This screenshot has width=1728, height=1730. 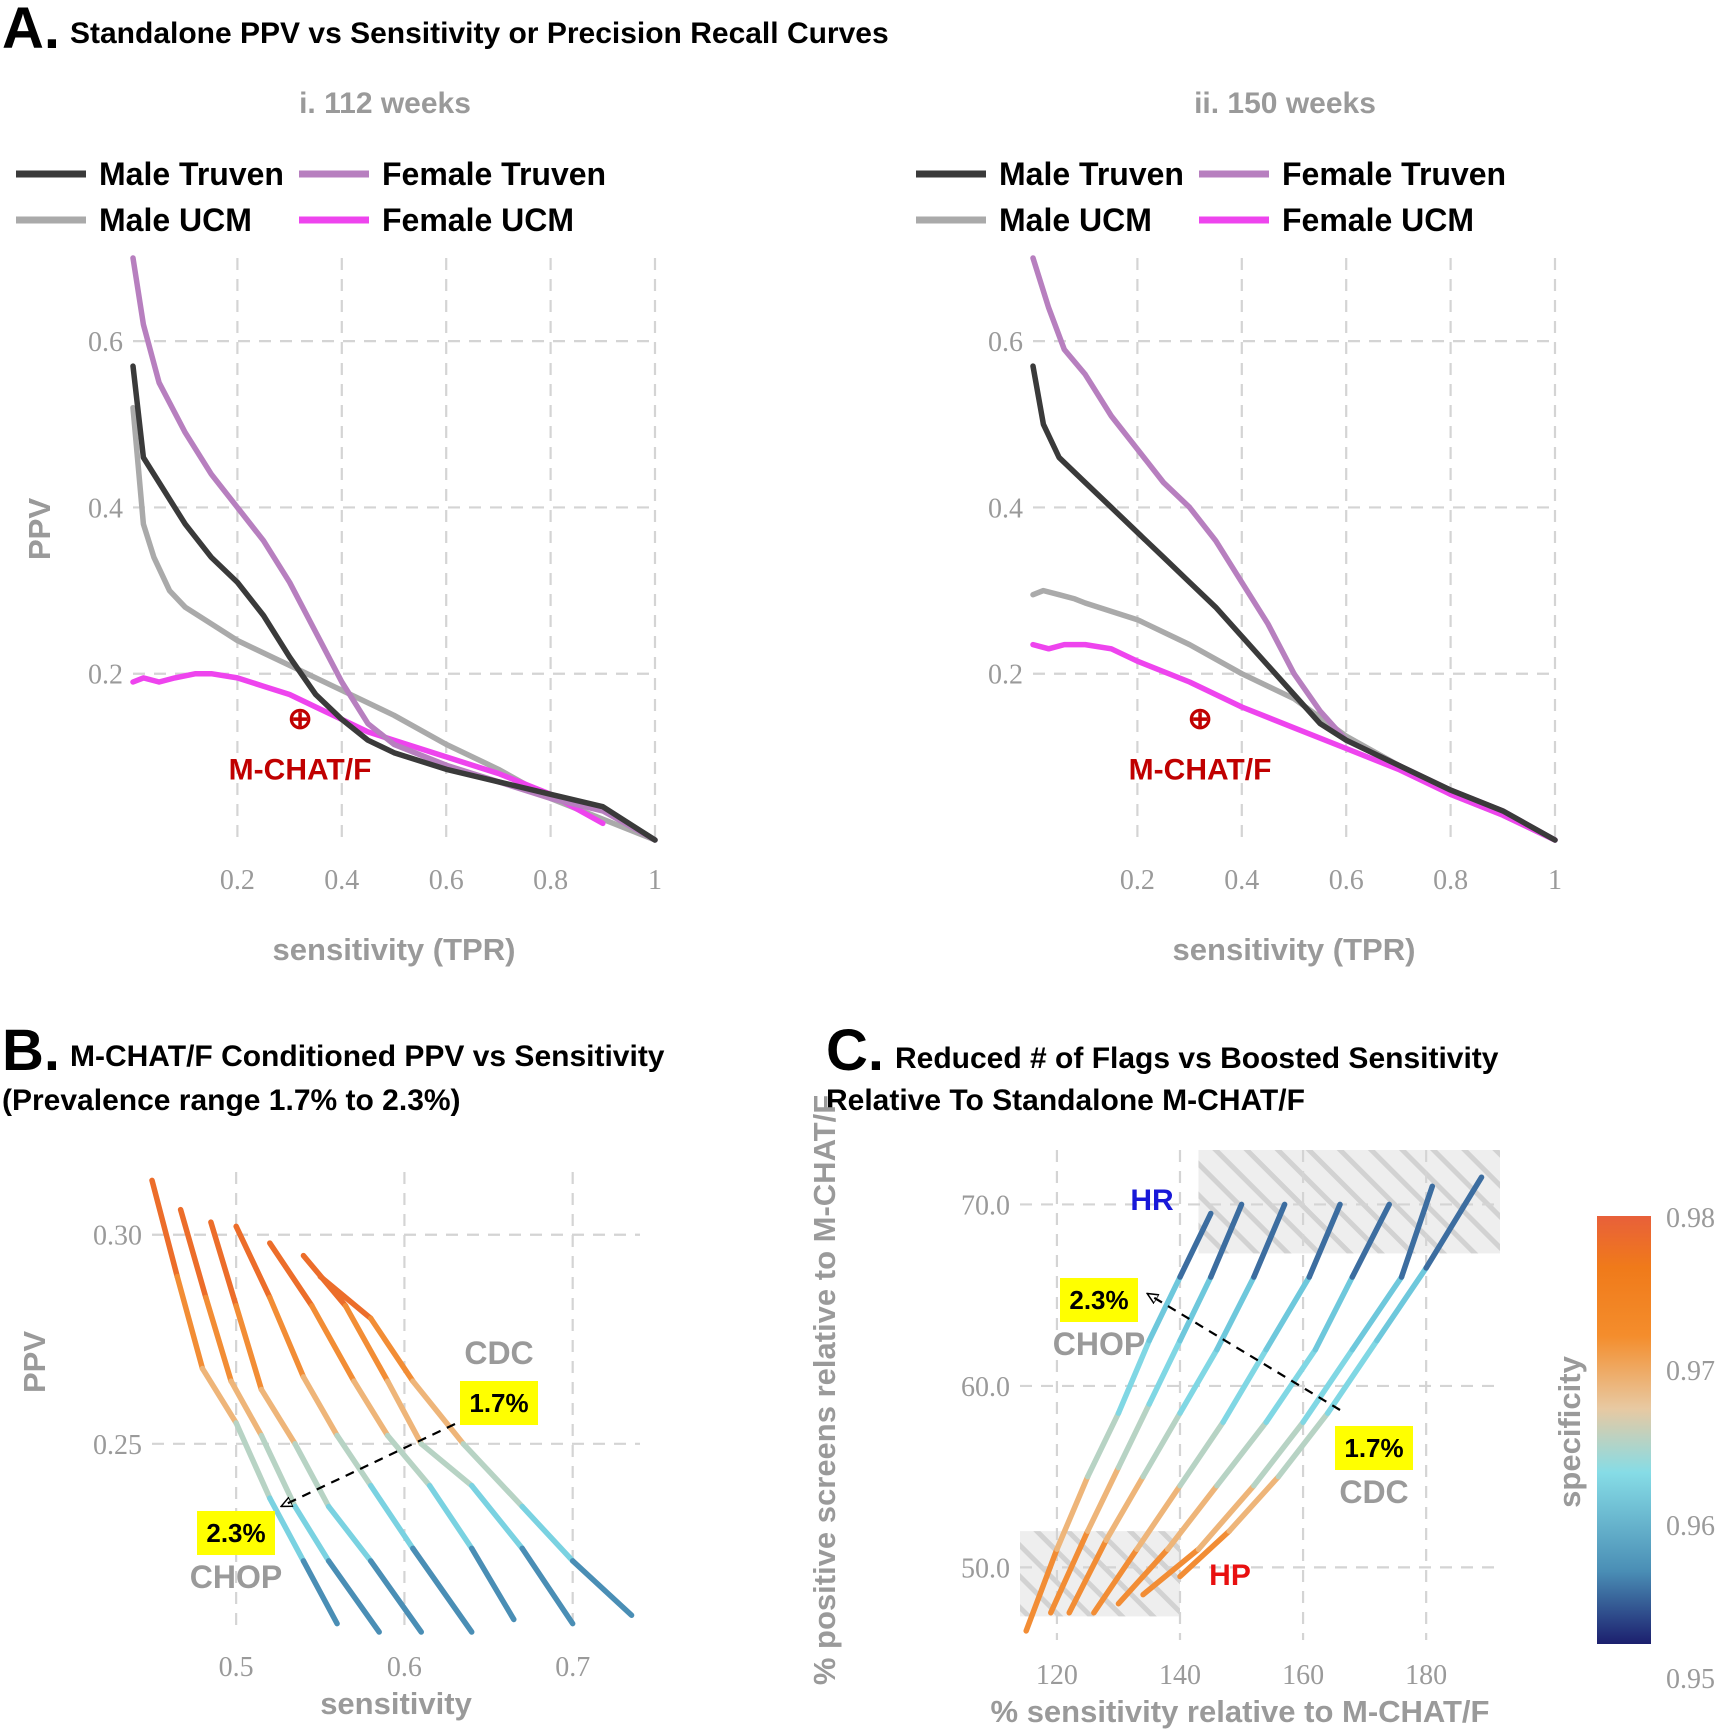 I want to click on y-tick-label: 0.4, so click(x=1005, y=508).